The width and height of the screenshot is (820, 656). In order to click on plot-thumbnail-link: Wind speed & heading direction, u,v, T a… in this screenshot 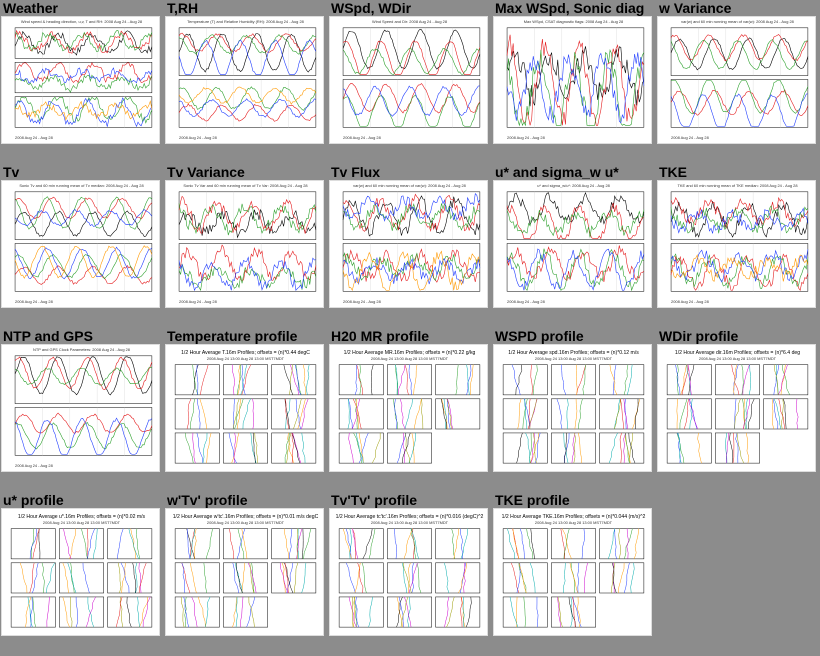, I will do `click(80, 80)`.